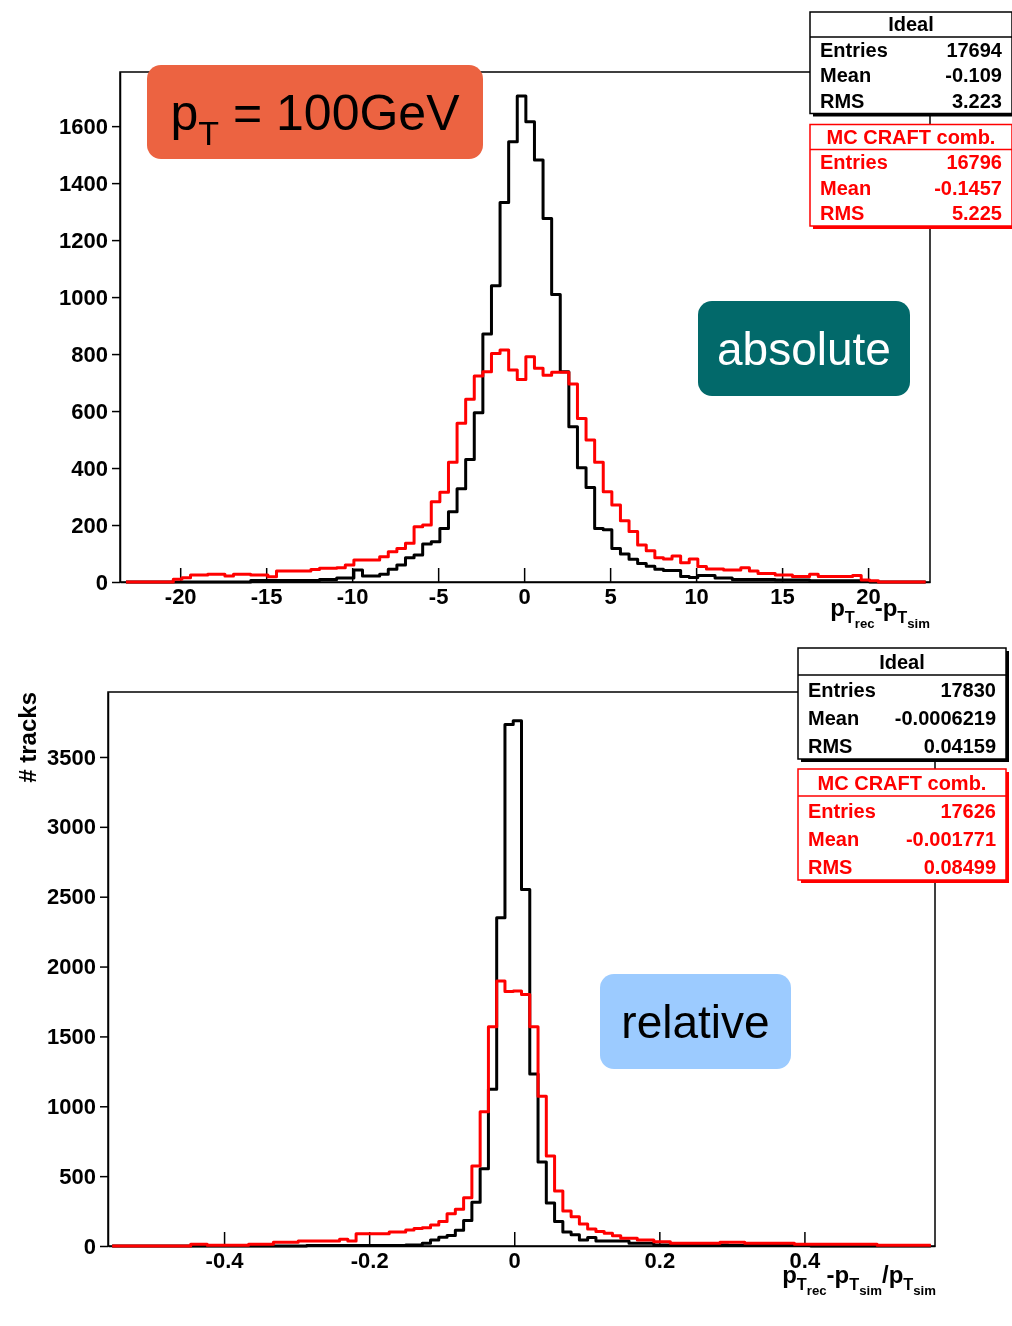 This screenshot has height=1326, width=1012. I want to click on x-tick-label: -15, so click(266, 596).